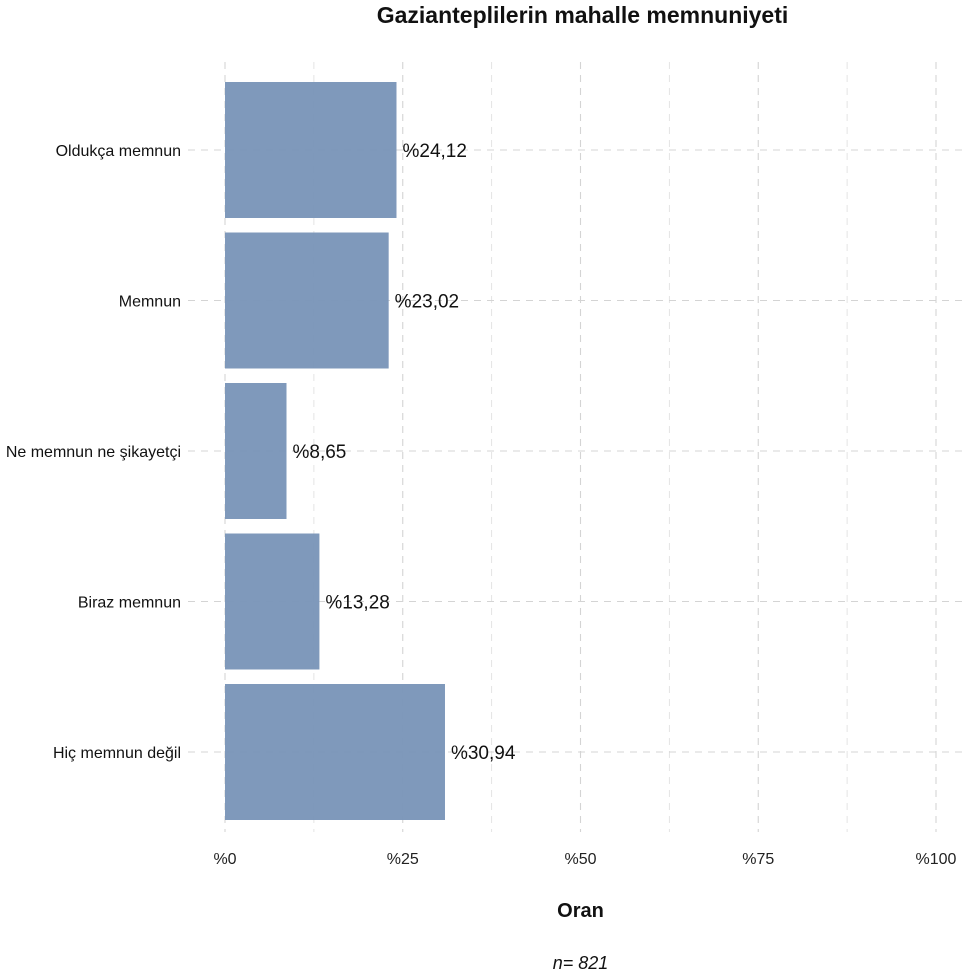  Describe the element at coordinates (758, 859) in the screenshot. I see `x-tick-label: %75` at that location.